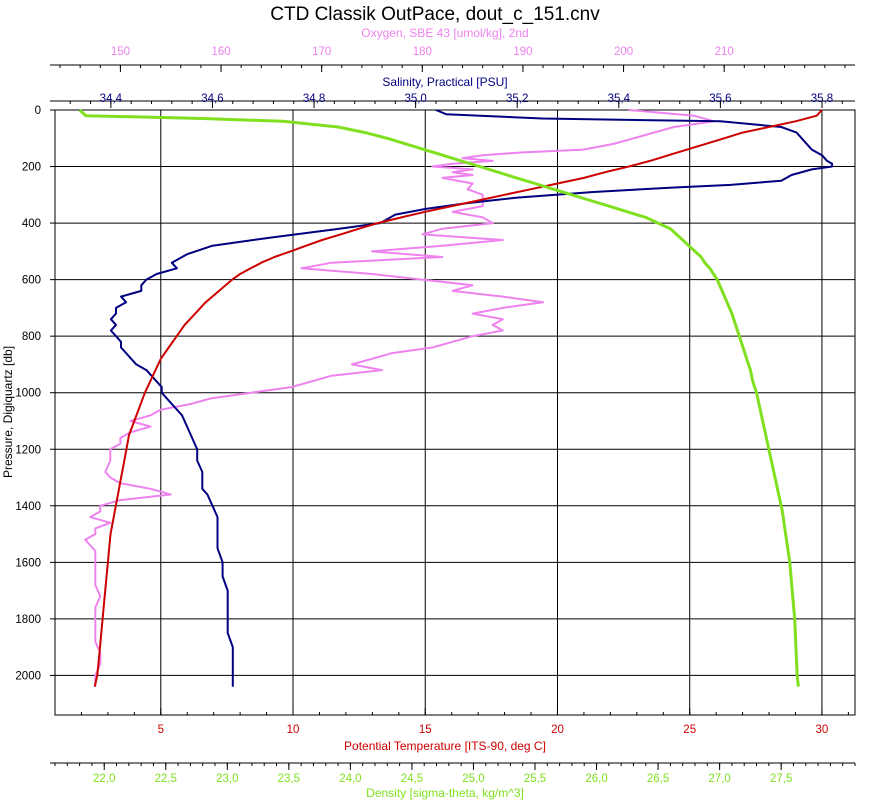  Describe the element at coordinates (444, 82) in the screenshot. I see `salinity-axis-label: Salinity, Practical [PSU]` at that location.